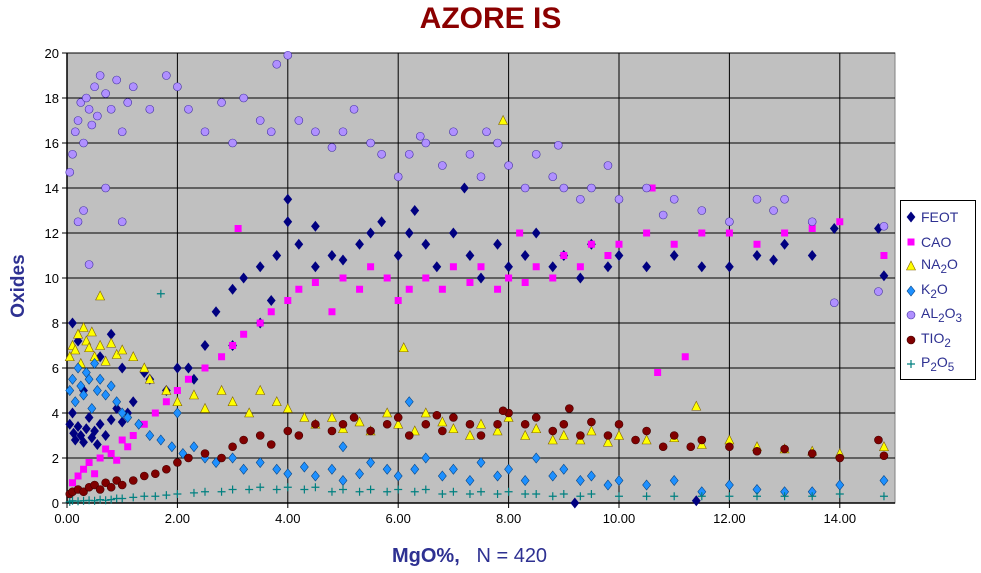 Image resolution: width=981 pixels, height=573 pixels. I want to click on x-tick-label: 8.00, so click(508, 518).